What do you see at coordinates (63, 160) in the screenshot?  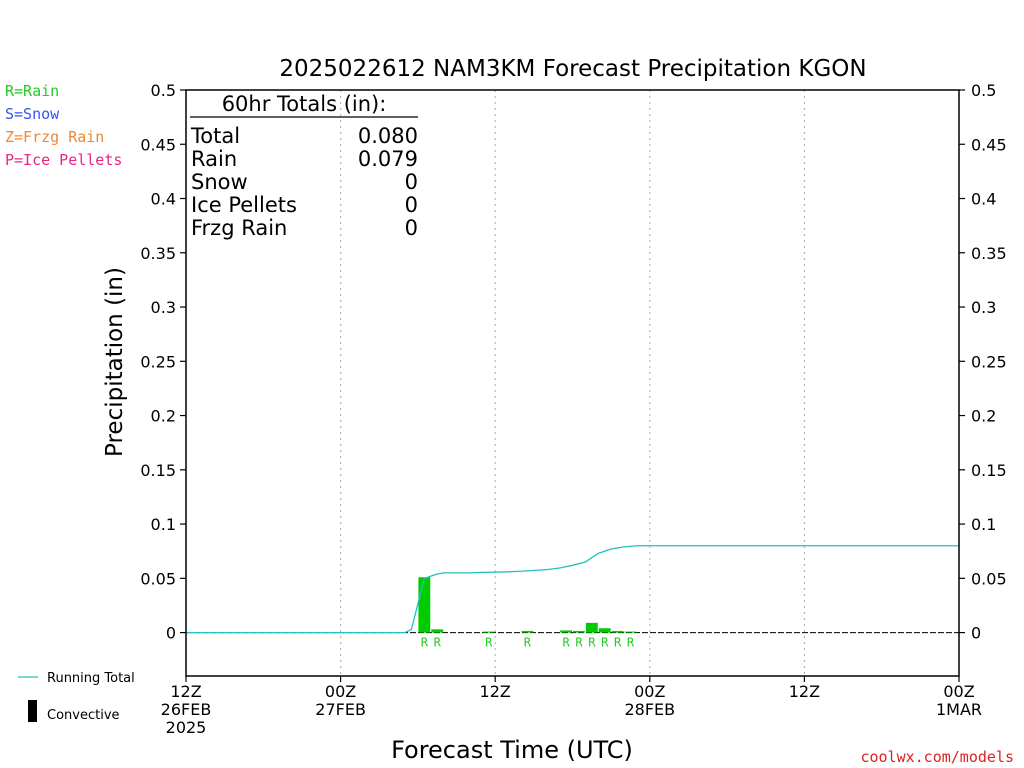 I see `type-legend-item: P=Ice Pellets` at bounding box center [63, 160].